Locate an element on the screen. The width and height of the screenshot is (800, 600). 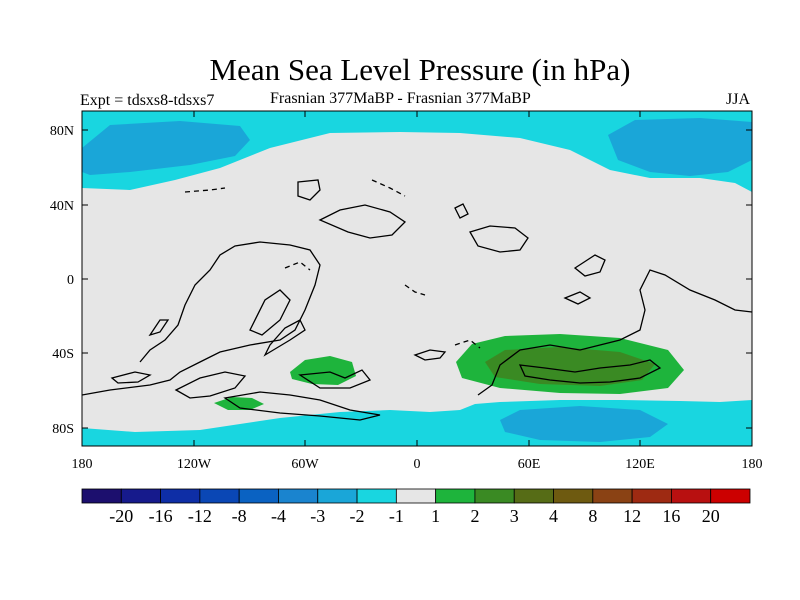
colorbar-label: -16 is located at coordinates (161, 516).